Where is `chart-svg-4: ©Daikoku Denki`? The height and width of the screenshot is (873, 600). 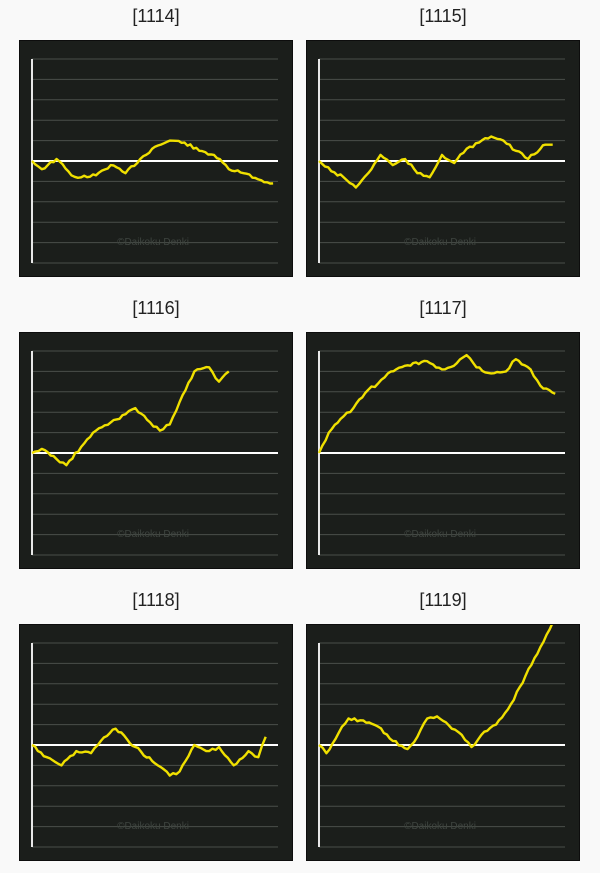 chart-svg-4: ©Daikoku Denki is located at coordinates (154, 745).